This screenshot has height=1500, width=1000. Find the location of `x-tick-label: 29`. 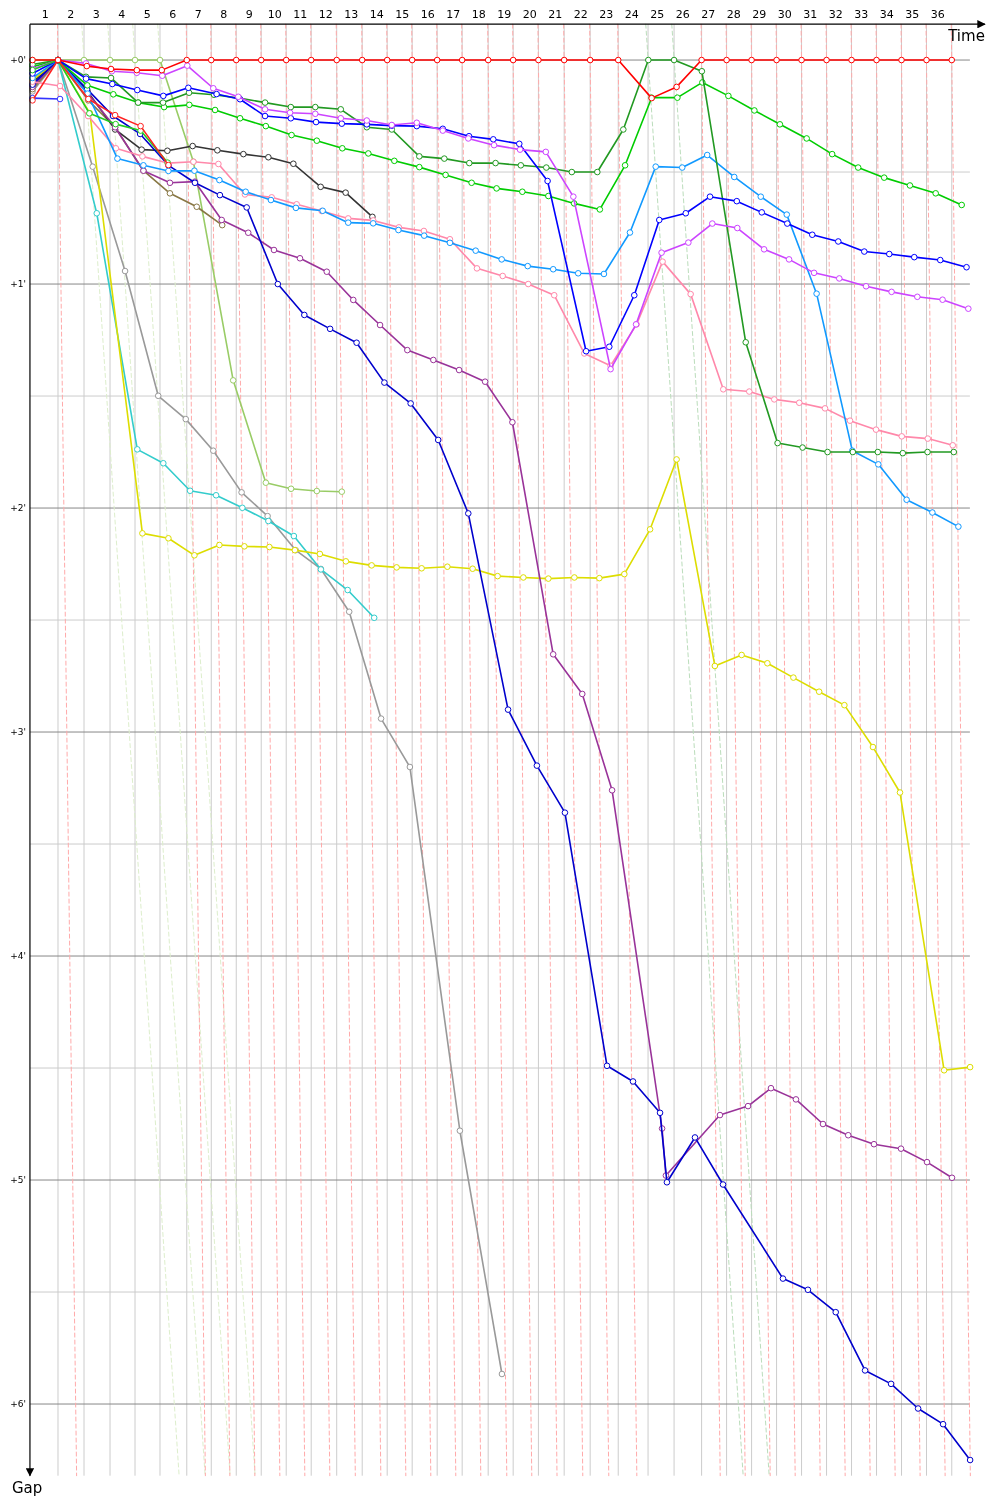

x-tick-label: 29 is located at coordinates (759, 15).